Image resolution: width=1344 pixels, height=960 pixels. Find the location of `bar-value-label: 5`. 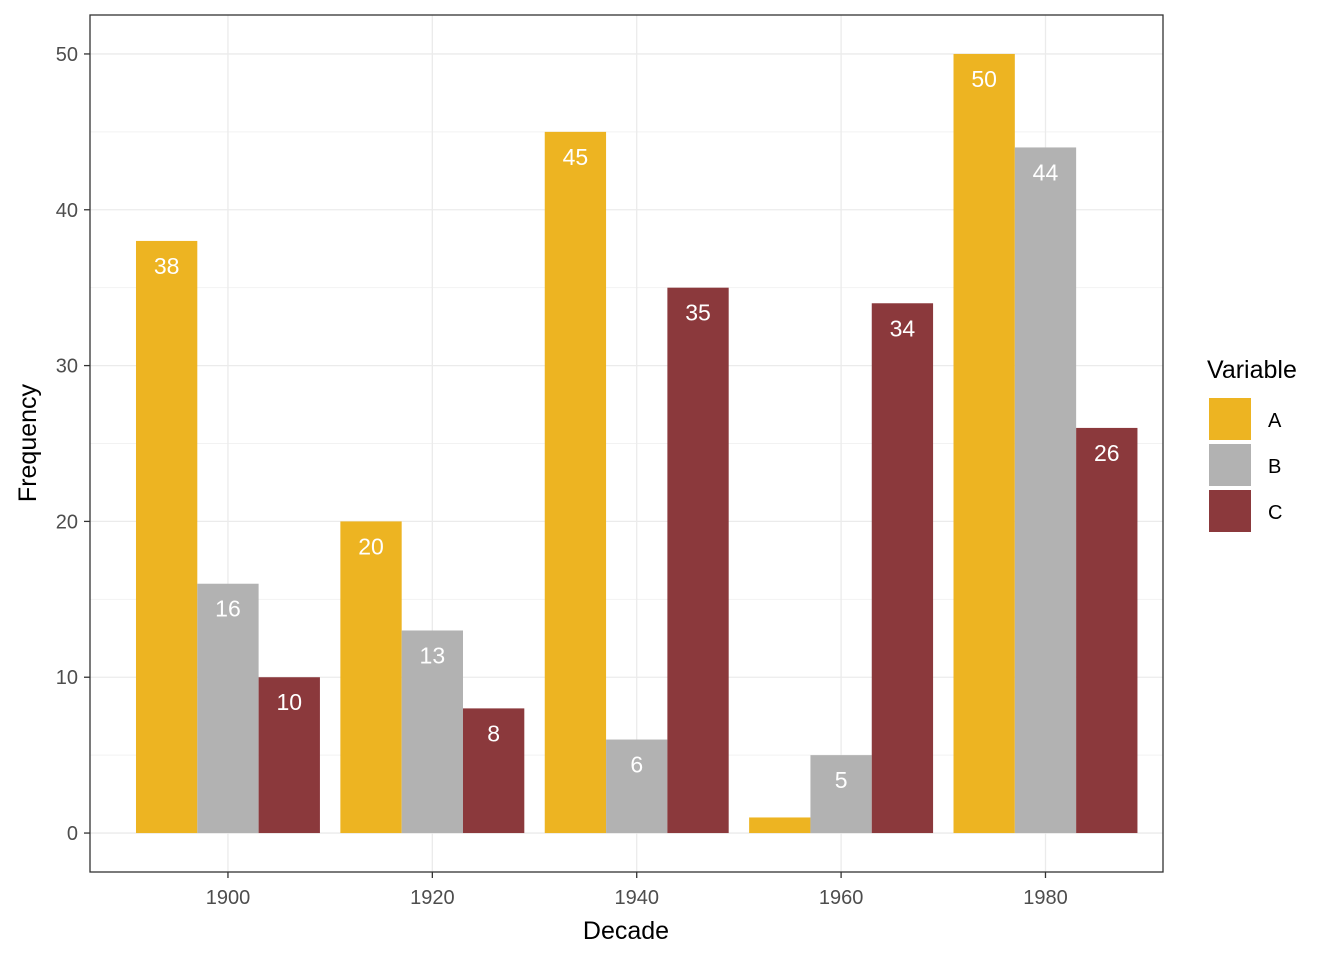

bar-value-label: 5 is located at coordinates (841, 780).